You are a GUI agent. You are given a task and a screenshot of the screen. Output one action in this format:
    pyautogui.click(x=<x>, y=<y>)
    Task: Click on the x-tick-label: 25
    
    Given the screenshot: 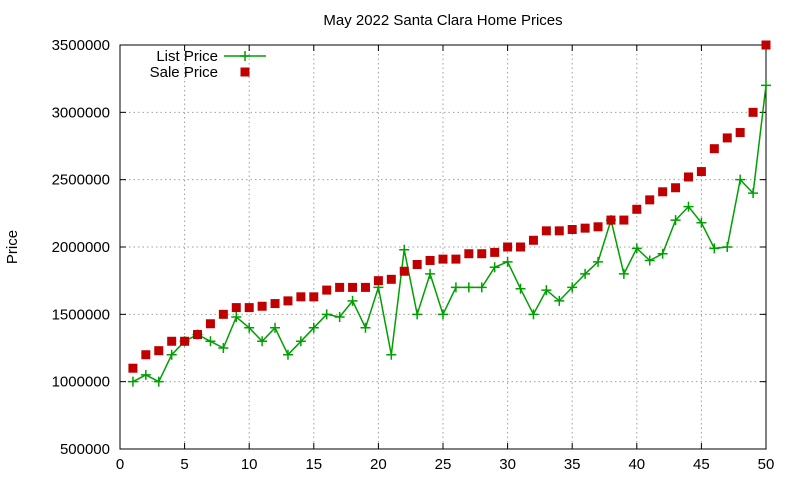 What is the action you would take?
    pyautogui.click(x=443, y=464)
    